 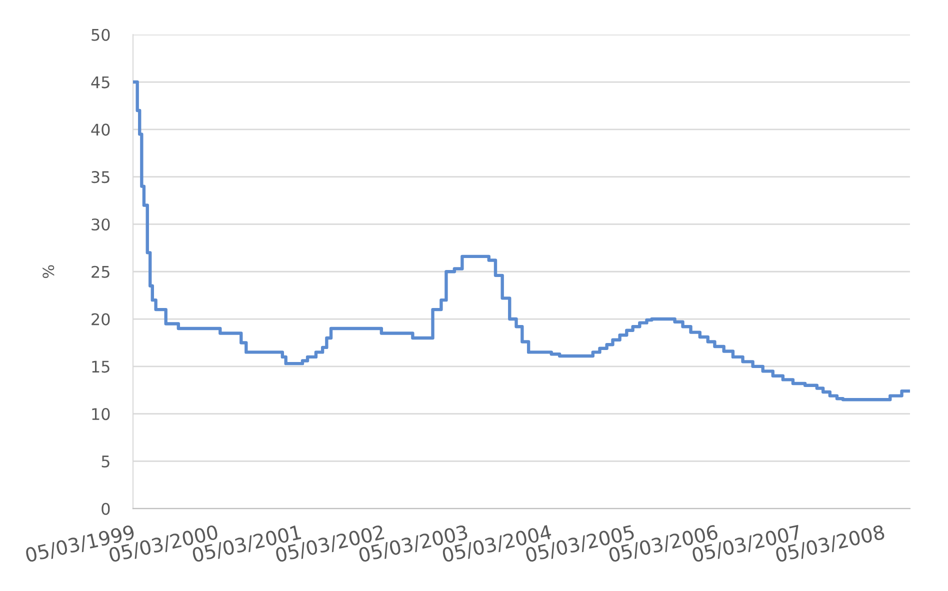 I want to click on y-tick-label: 35, so click(x=101, y=177).